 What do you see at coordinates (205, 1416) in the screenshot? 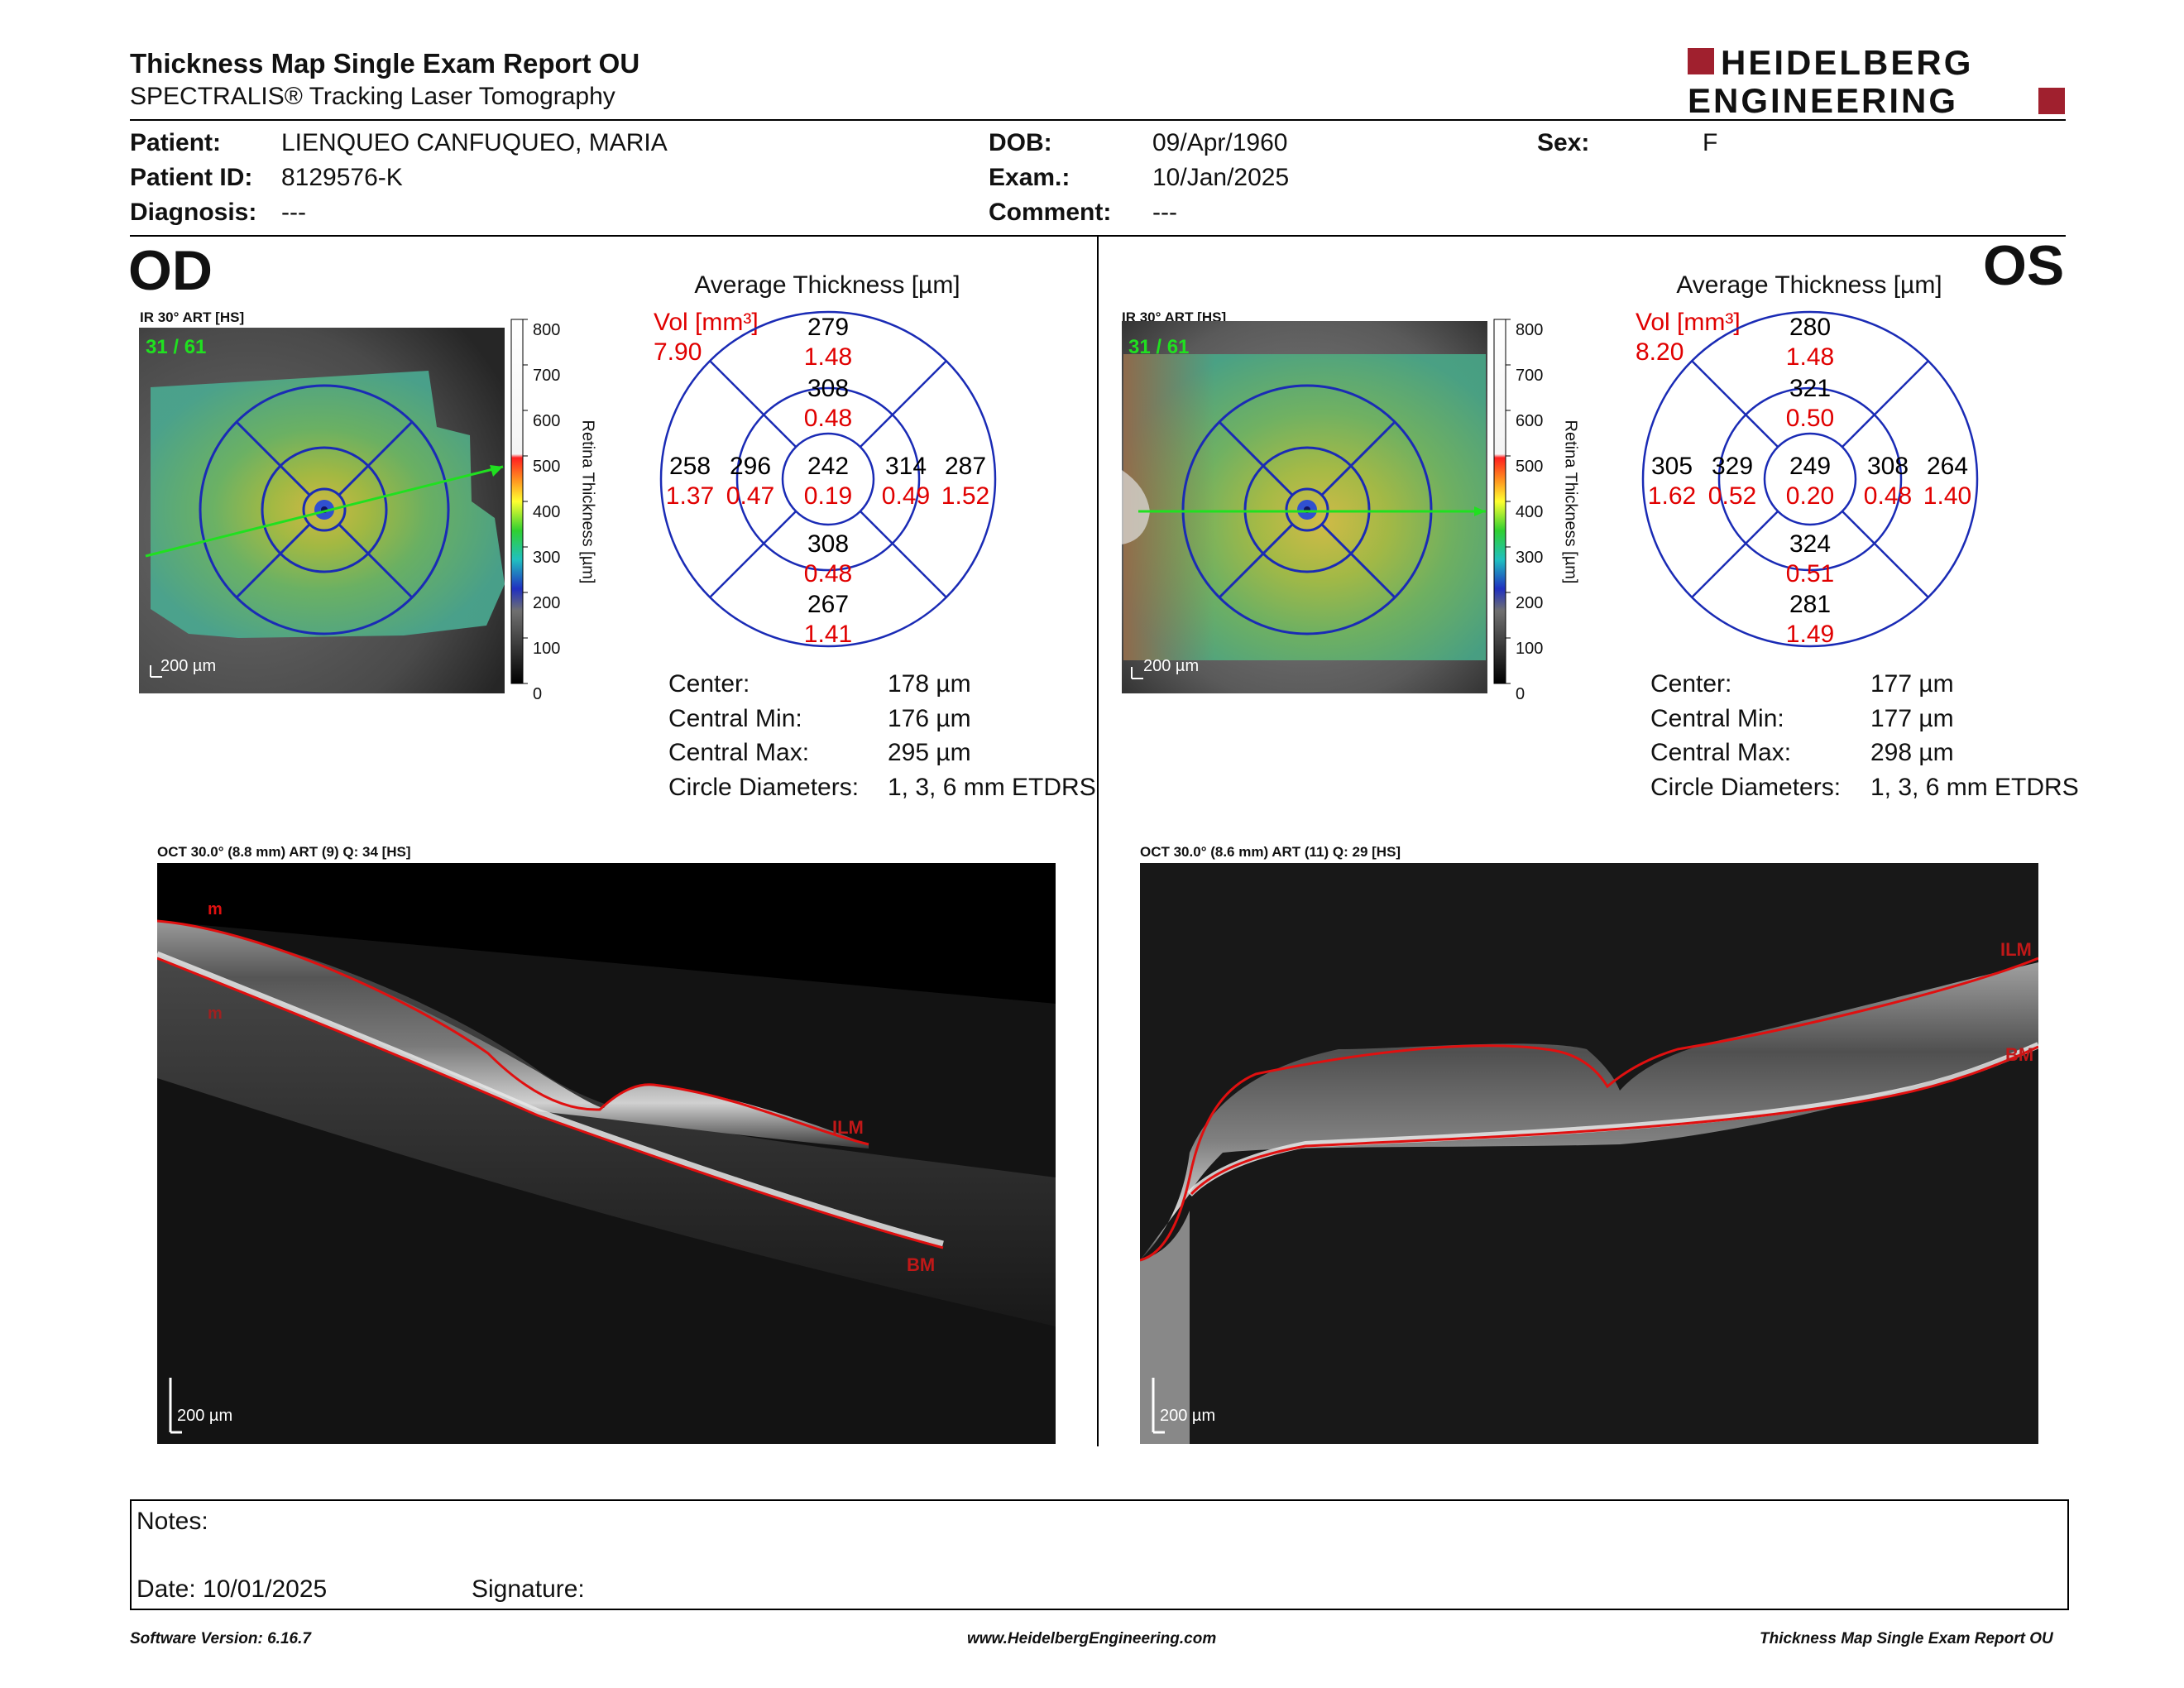
I see `od-oct-scale: 200 µm` at bounding box center [205, 1416].